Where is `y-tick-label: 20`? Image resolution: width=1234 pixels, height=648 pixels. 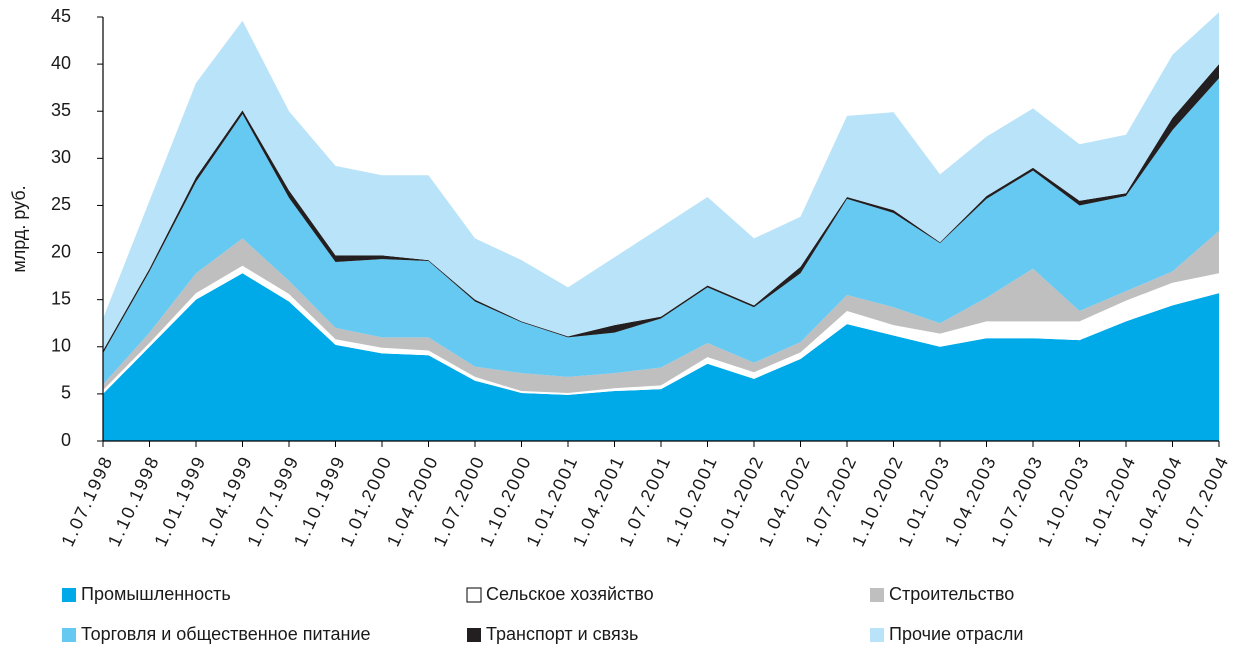
y-tick-label: 20 is located at coordinates (61, 251).